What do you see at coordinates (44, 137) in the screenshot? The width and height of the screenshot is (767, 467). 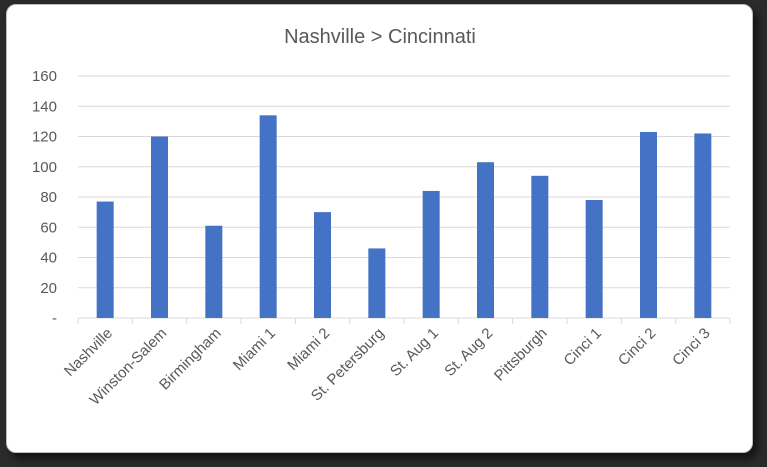 I see `y-tick-label-6: 120` at bounding box center [44, 137].